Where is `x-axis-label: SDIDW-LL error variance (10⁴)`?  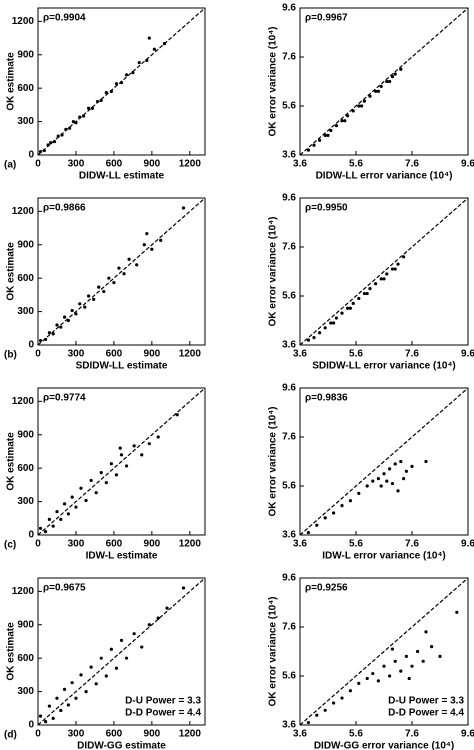 x-axis-label: SDIDW-LL error variance (10⁴) is located at coordinates (384, 366).